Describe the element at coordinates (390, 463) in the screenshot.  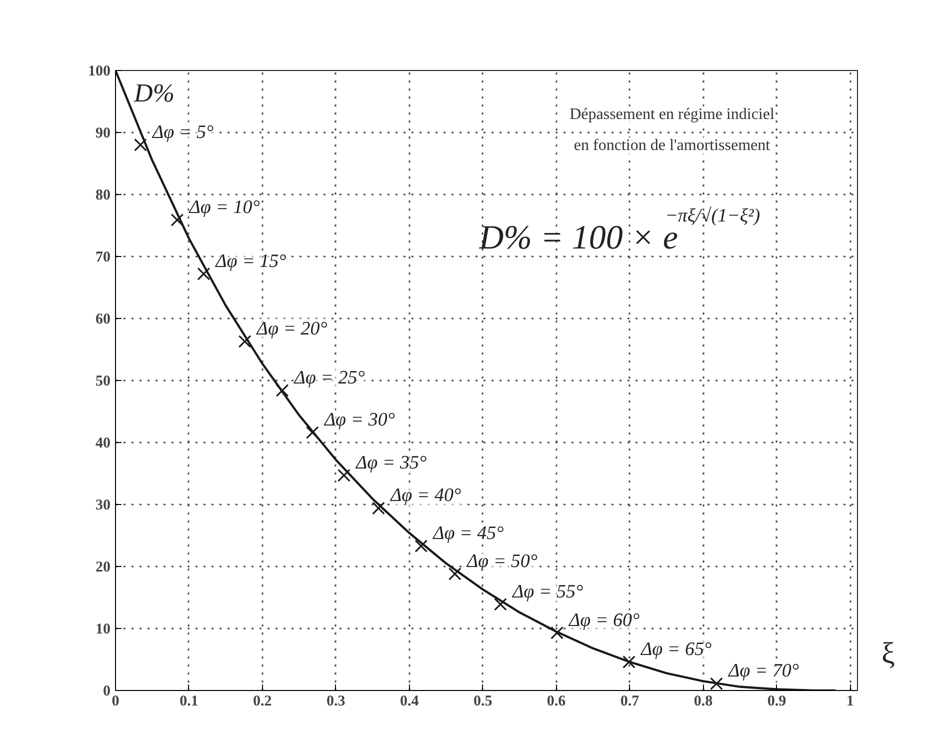
I see `annotation: Δφ = 35°` at that location.